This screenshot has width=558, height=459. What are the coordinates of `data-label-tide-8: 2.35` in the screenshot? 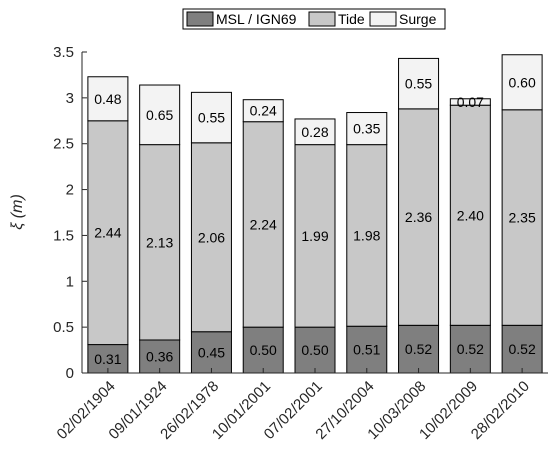 It's located at (521, 218).